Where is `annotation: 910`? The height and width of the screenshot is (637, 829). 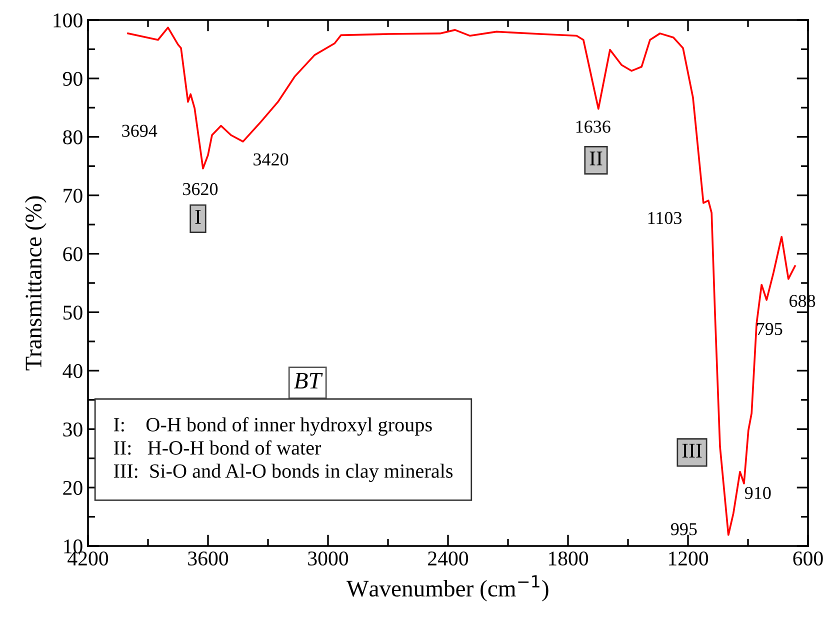 annotation: 910 is located at coordinates (757, 493).